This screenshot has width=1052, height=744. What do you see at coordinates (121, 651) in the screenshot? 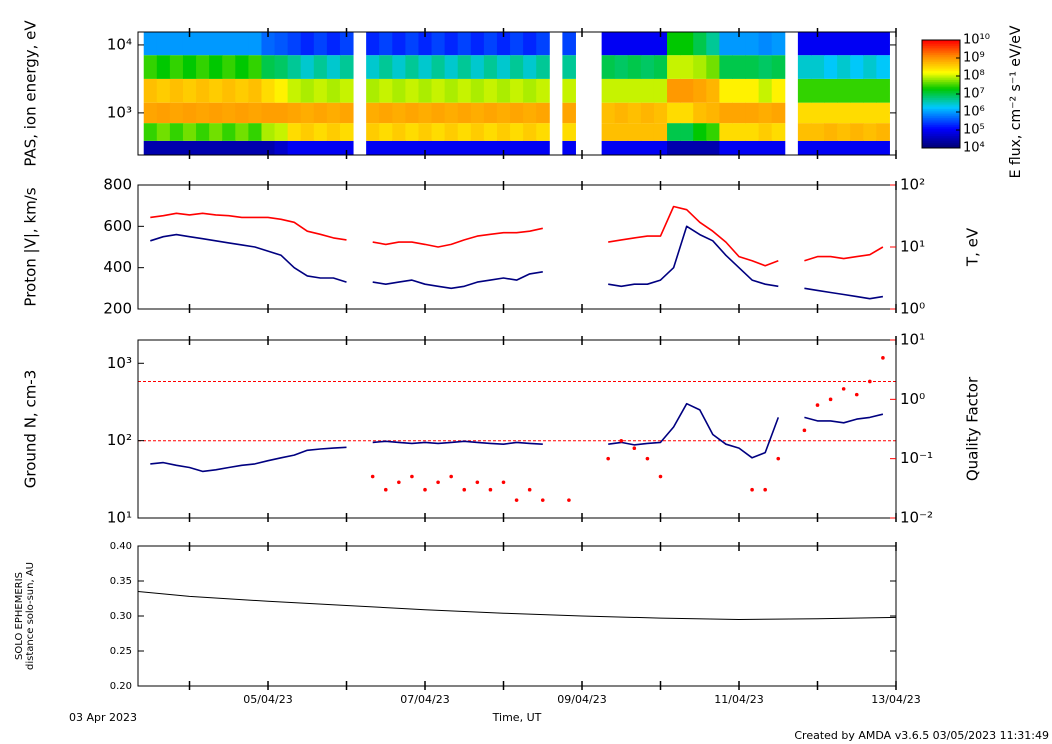
I see `y-tick-label: 0.25` at bounding box center [121, 651].